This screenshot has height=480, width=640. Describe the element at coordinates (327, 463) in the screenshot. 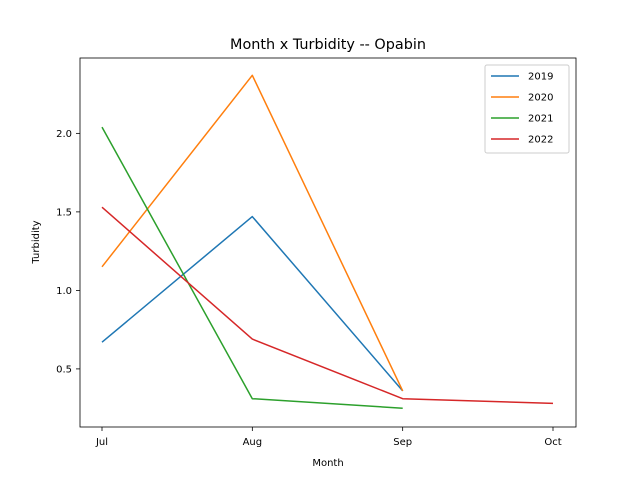

I see `x-axis-label: Month` at that location.